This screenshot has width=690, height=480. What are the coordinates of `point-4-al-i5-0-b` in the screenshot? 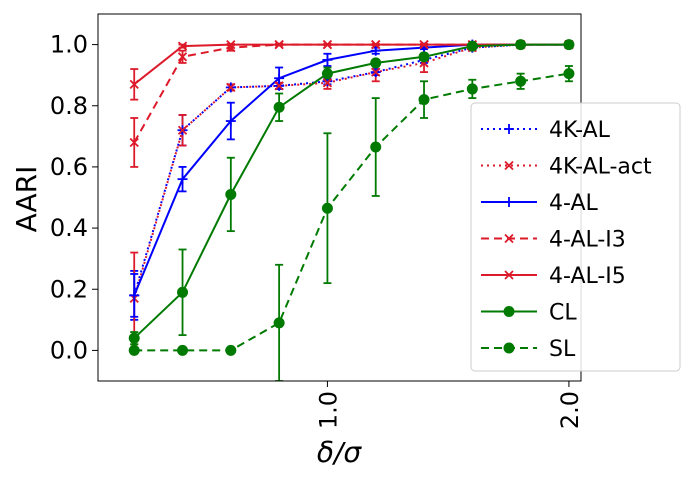 It's located at (134, 84).